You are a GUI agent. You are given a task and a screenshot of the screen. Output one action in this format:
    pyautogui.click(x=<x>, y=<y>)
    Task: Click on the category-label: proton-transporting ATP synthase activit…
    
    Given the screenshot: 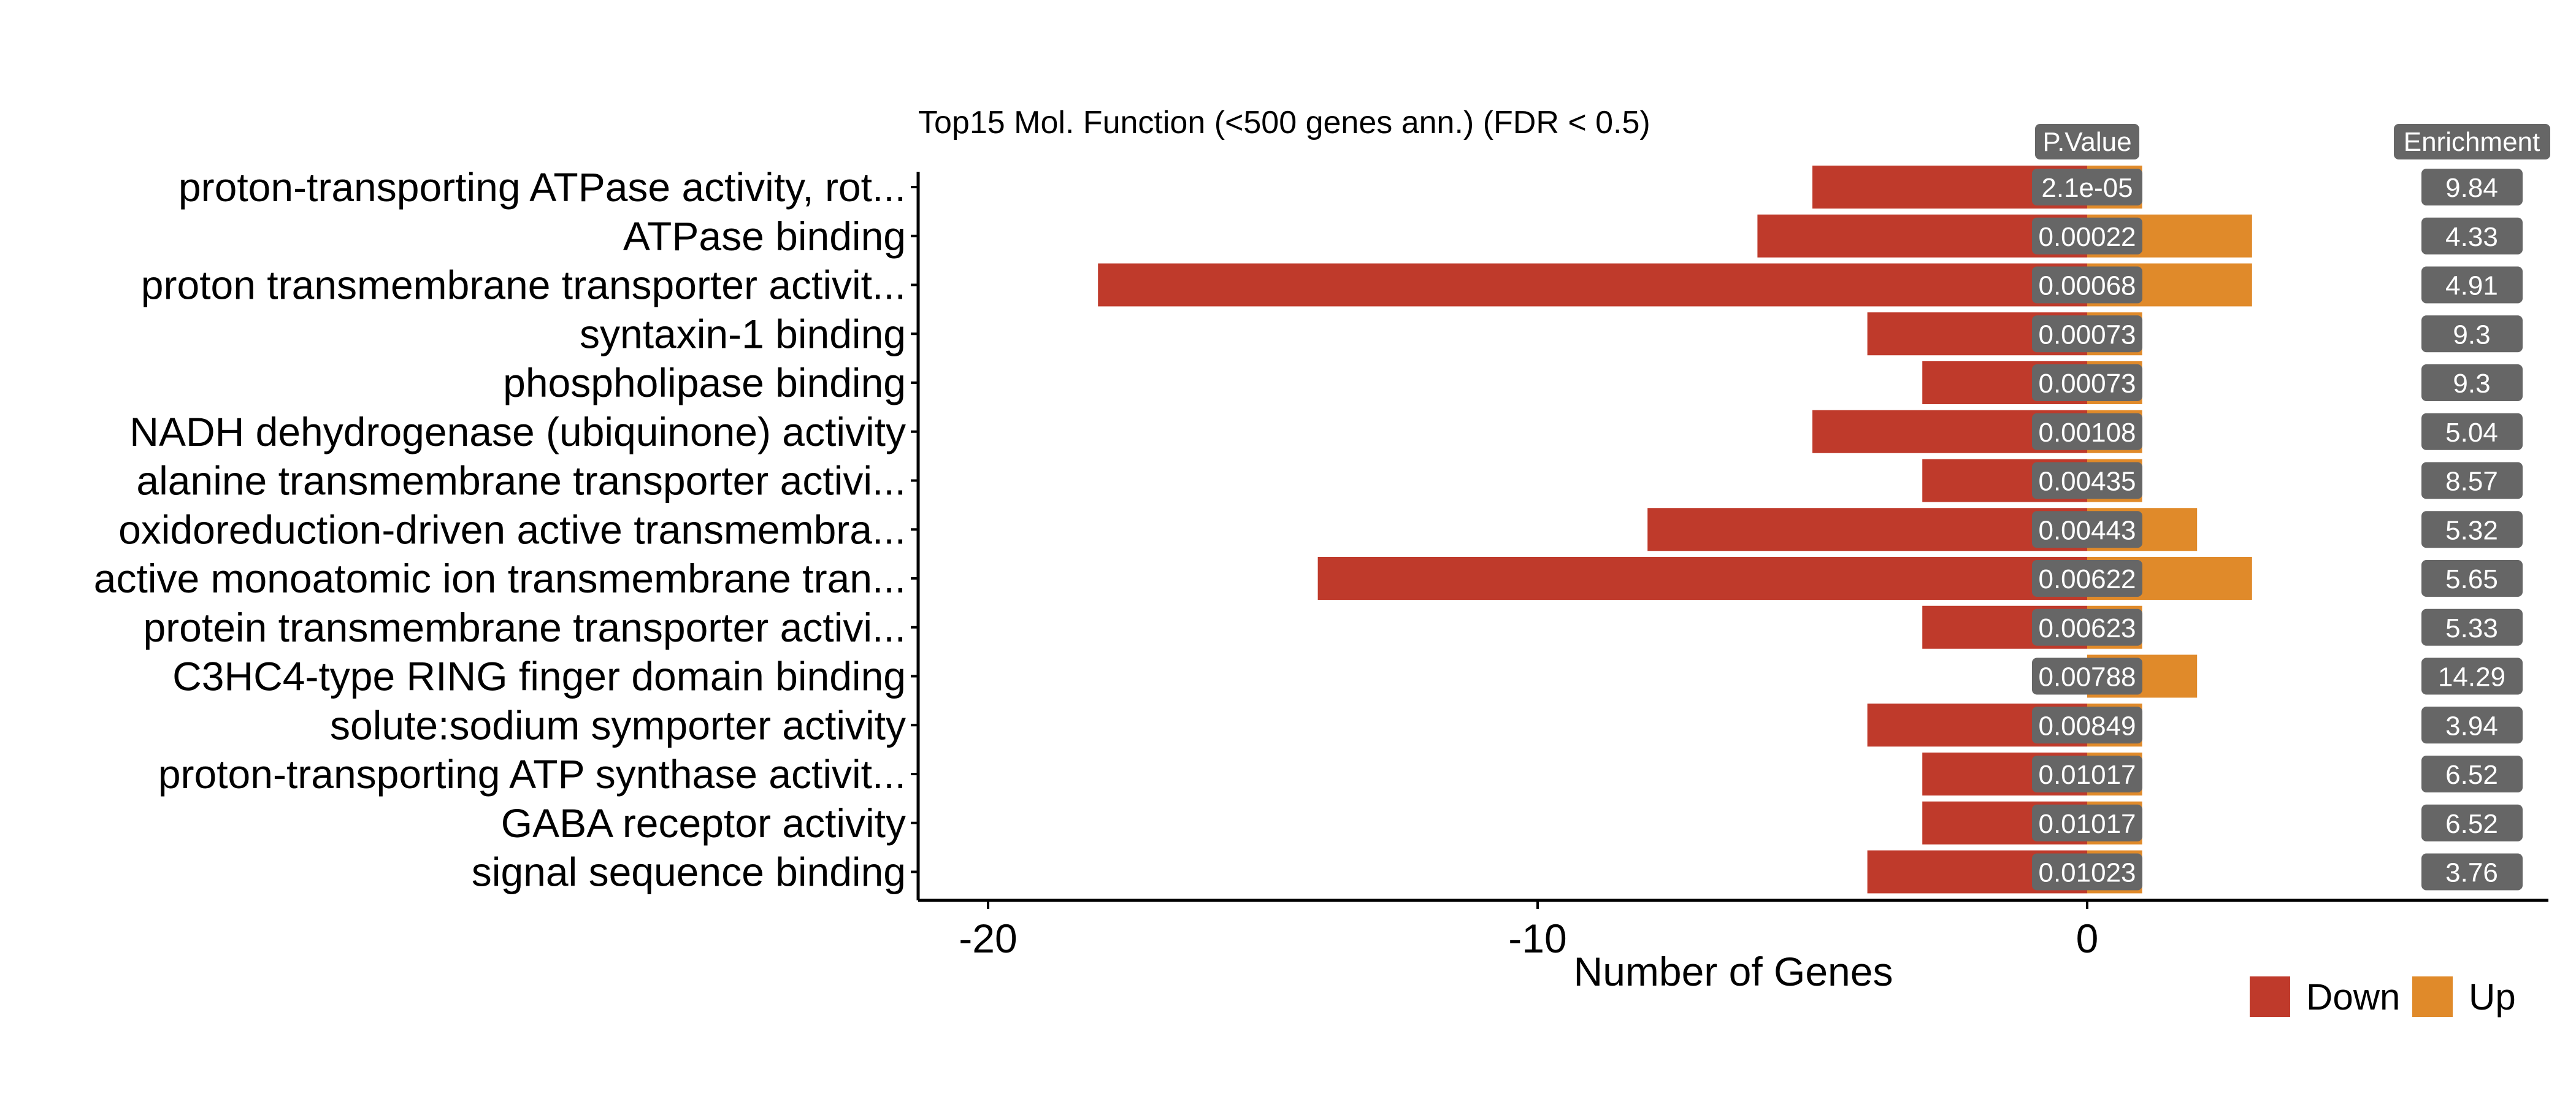 What is the action you would take?
    pyautogui.click(x=532, y=774)
    